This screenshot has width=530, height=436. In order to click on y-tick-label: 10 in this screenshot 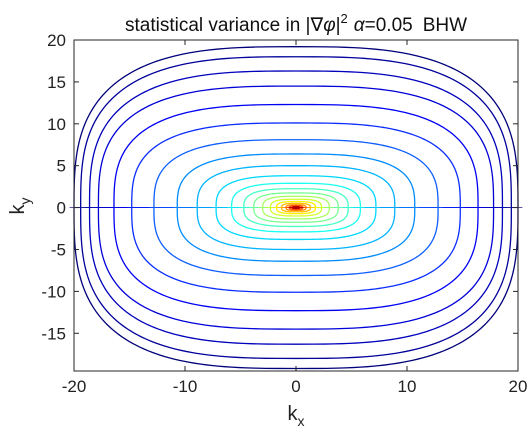, I will do `click(56, 124)`.